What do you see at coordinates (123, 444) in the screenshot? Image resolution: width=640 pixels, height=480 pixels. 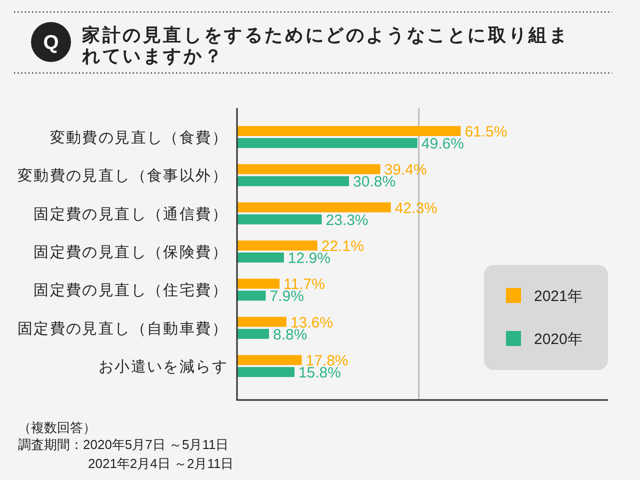 I see `text: 調査期間：2020年5月7日 ～5月11日` at bounding box center [123, 444].